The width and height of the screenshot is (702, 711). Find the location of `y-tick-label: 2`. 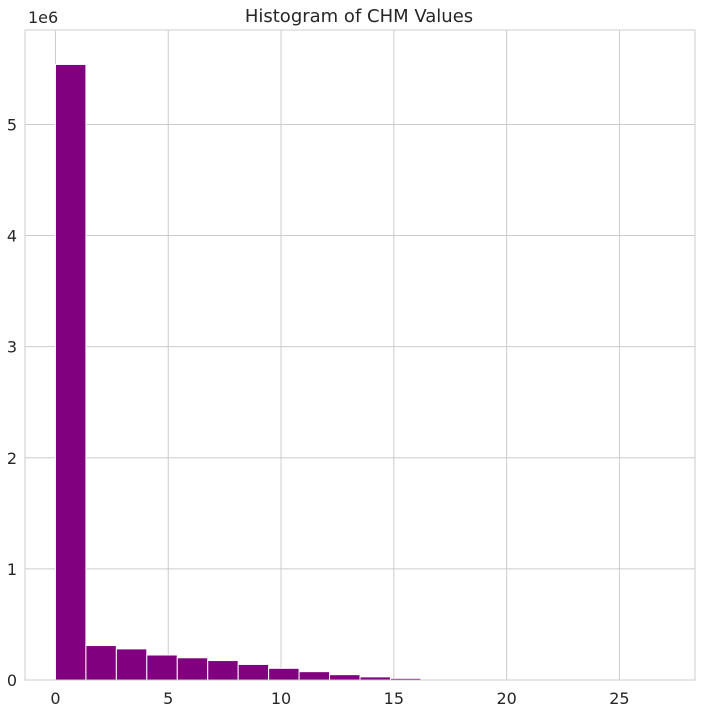

y-tick-label: 2 is located at coordinates (12, 458).